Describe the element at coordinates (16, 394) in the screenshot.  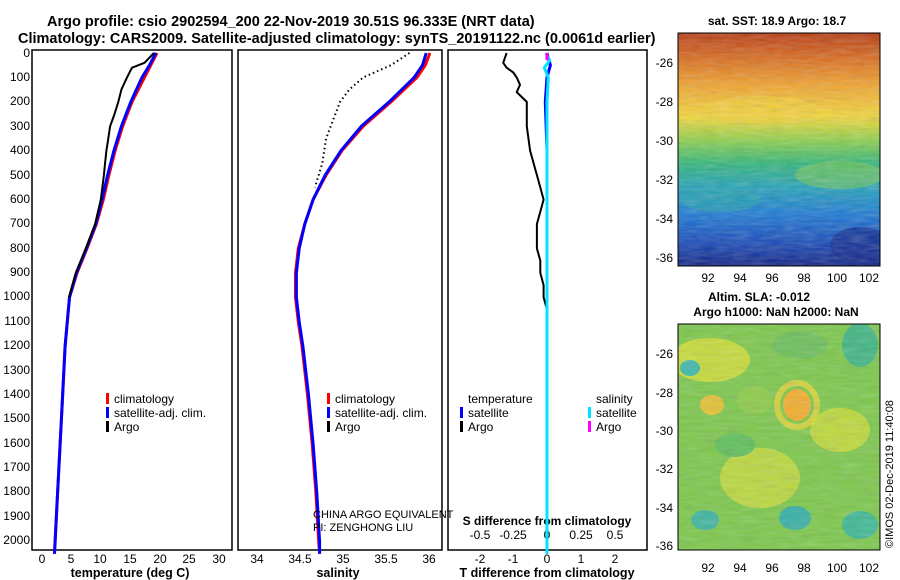
I see `depth-tick: 1400` at that location.